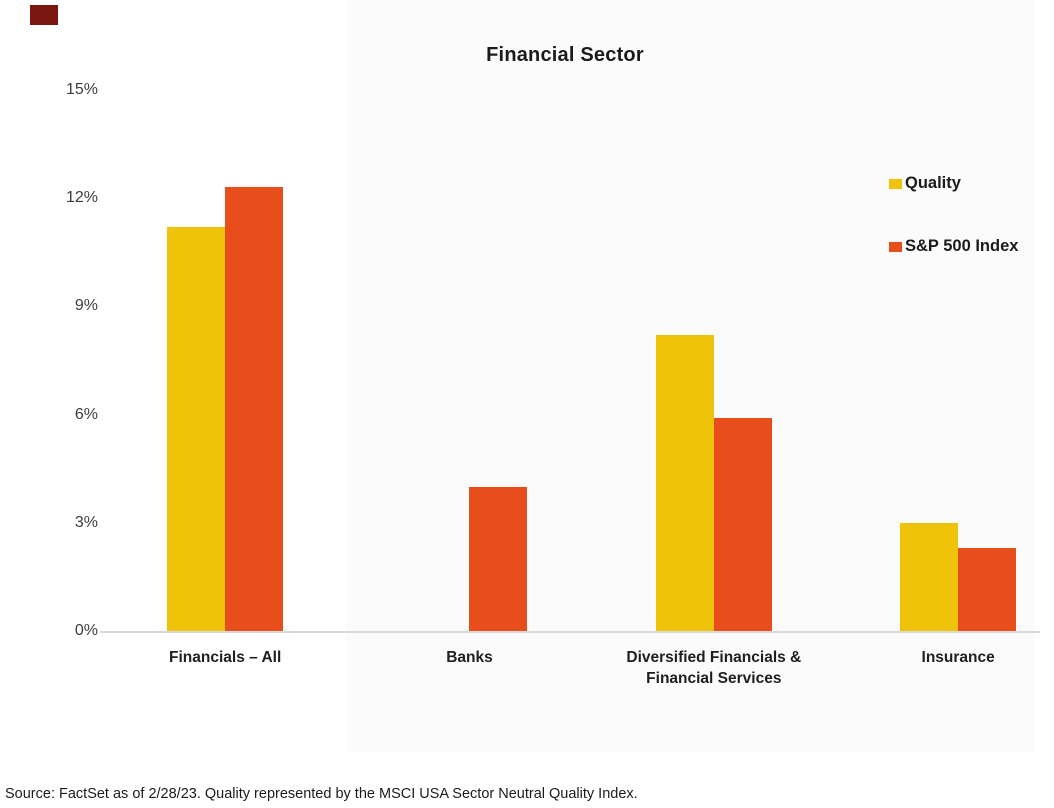 The image size is (1054, 808). I want to click on y-axis-tick-label: 9%, so click(86, 306).